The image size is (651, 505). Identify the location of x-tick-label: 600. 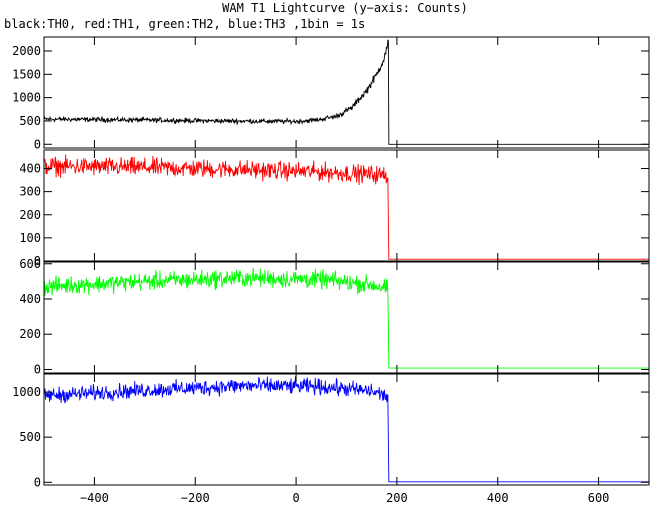
(599, 498).